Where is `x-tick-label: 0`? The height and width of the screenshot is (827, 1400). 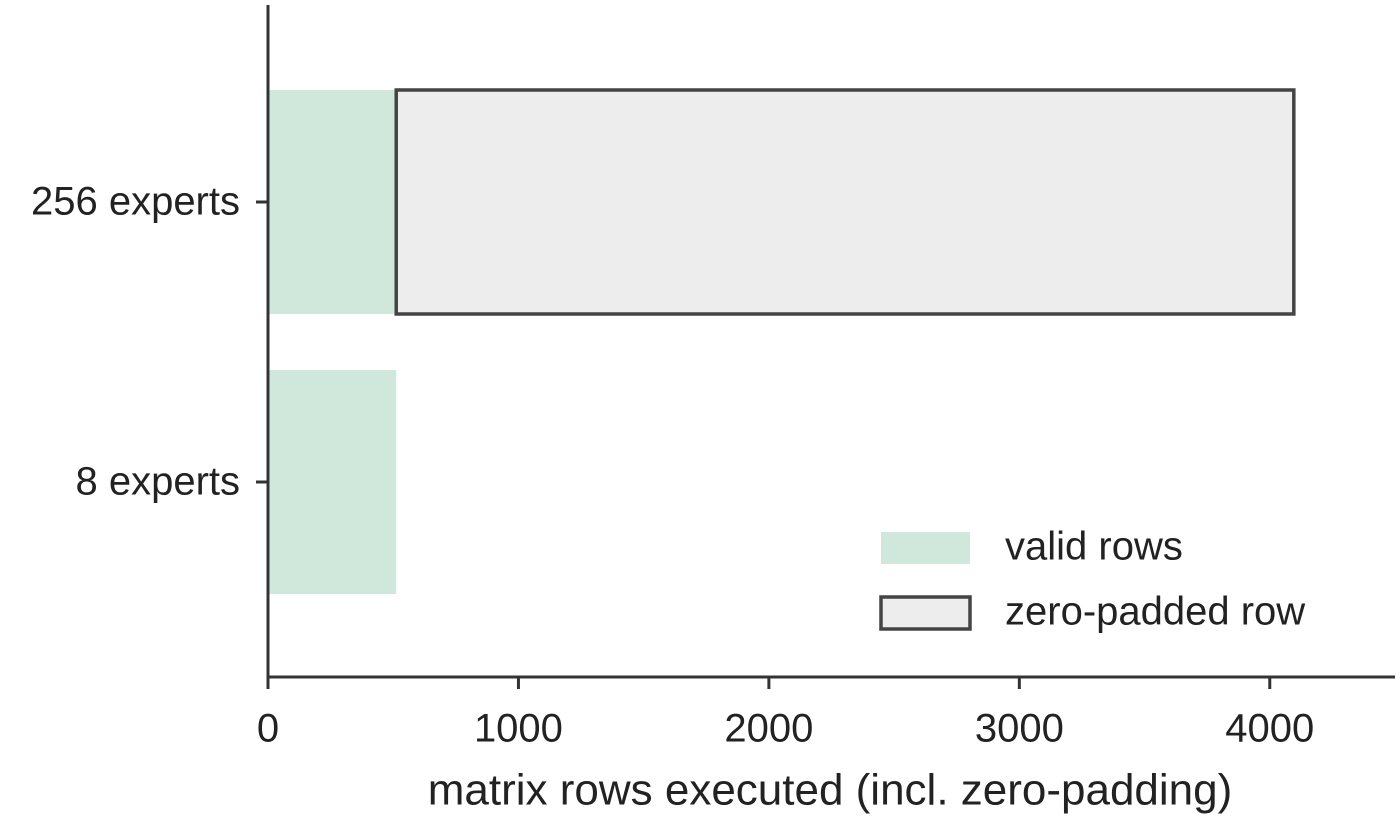 x-tick-label: 0 is located at coordinates (268, 729).